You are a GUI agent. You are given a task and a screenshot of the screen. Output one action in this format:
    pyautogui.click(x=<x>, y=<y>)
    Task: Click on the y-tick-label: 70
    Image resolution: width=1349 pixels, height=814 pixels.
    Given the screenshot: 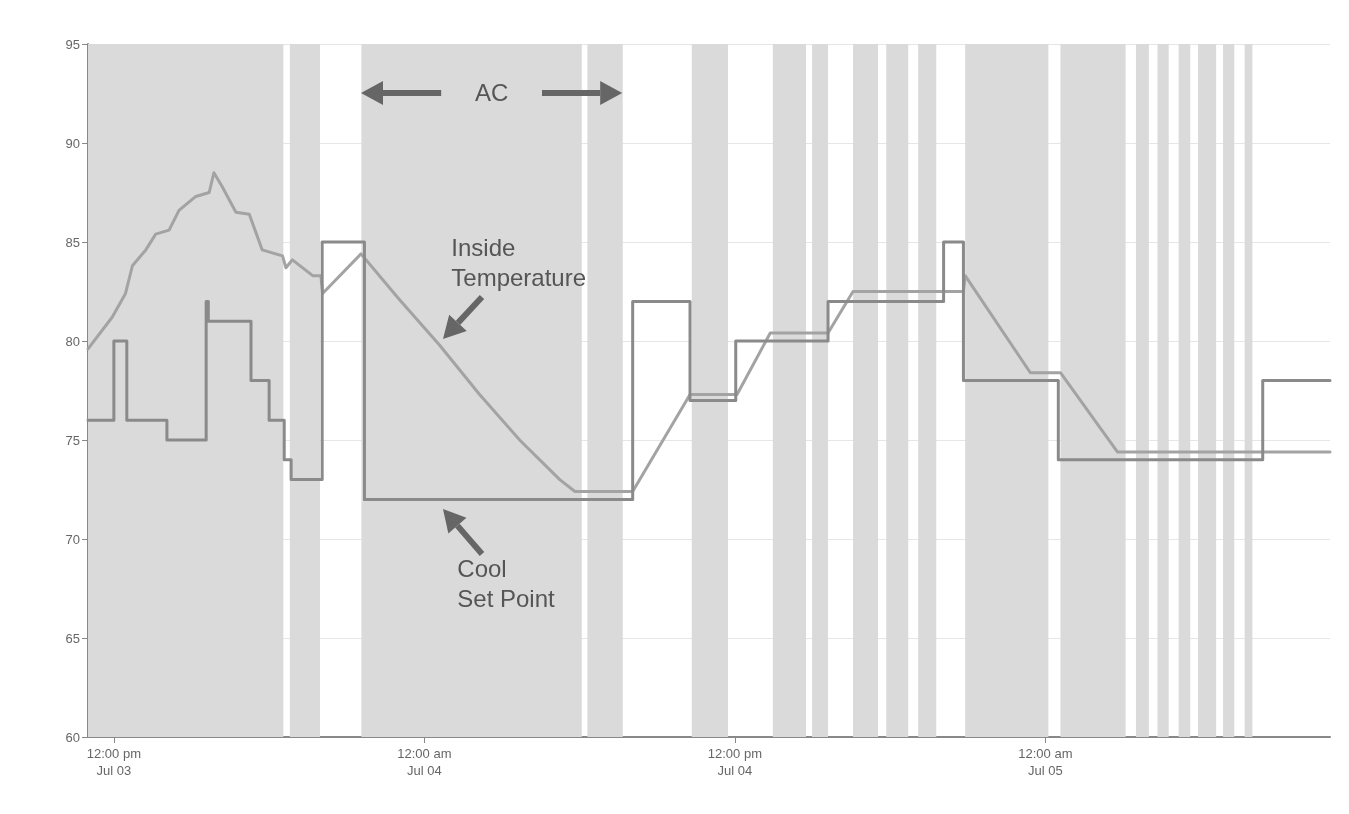 What is the action you would take?
    pyautogui.click(x=72, y=539)
    